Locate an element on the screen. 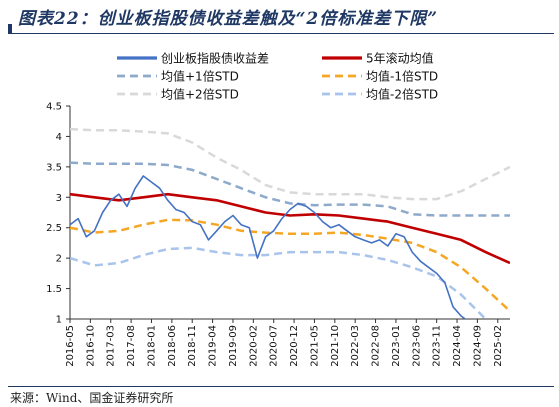 Image resolution: width=559 pixels, height=407 pixels. legend-label-1: 5年滚动均值 is located at coordinates (400, 58).